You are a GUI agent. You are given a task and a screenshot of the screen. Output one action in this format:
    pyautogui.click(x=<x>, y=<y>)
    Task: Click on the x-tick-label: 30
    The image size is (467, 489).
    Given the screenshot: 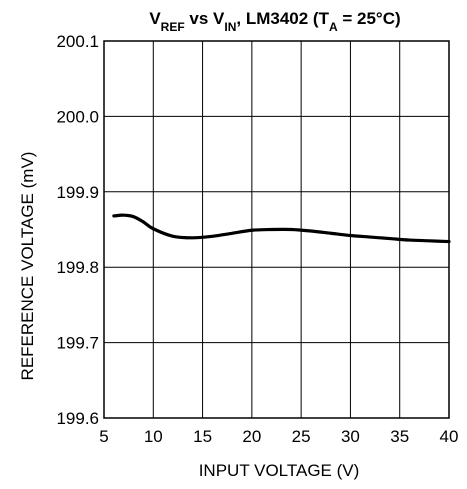 What is the action you would take?
    pyautogui.click(x=350, y=436)
    